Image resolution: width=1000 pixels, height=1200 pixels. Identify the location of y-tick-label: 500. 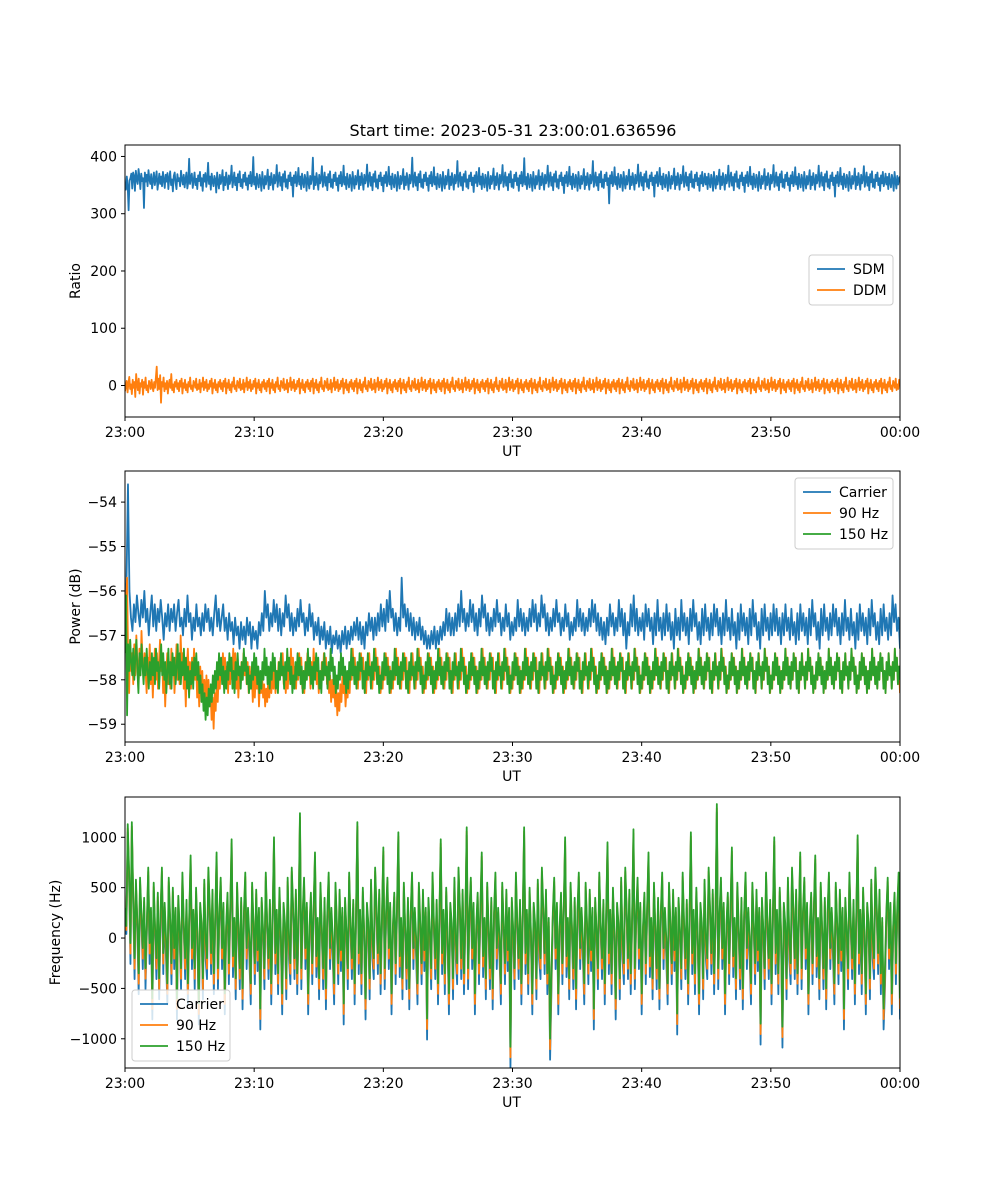
(103, 889).